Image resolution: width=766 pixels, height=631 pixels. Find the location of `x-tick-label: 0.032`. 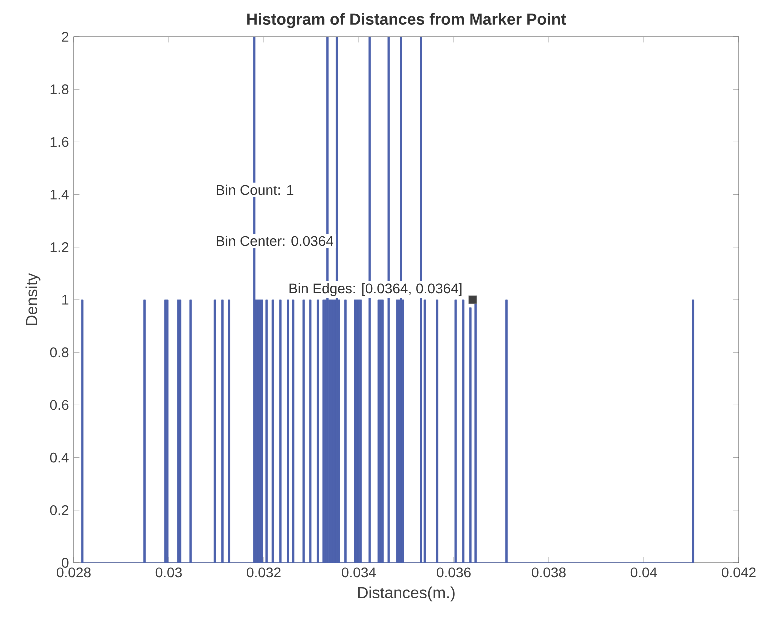

x-tick-label: 0.032 is located at coordinates (264, 573).